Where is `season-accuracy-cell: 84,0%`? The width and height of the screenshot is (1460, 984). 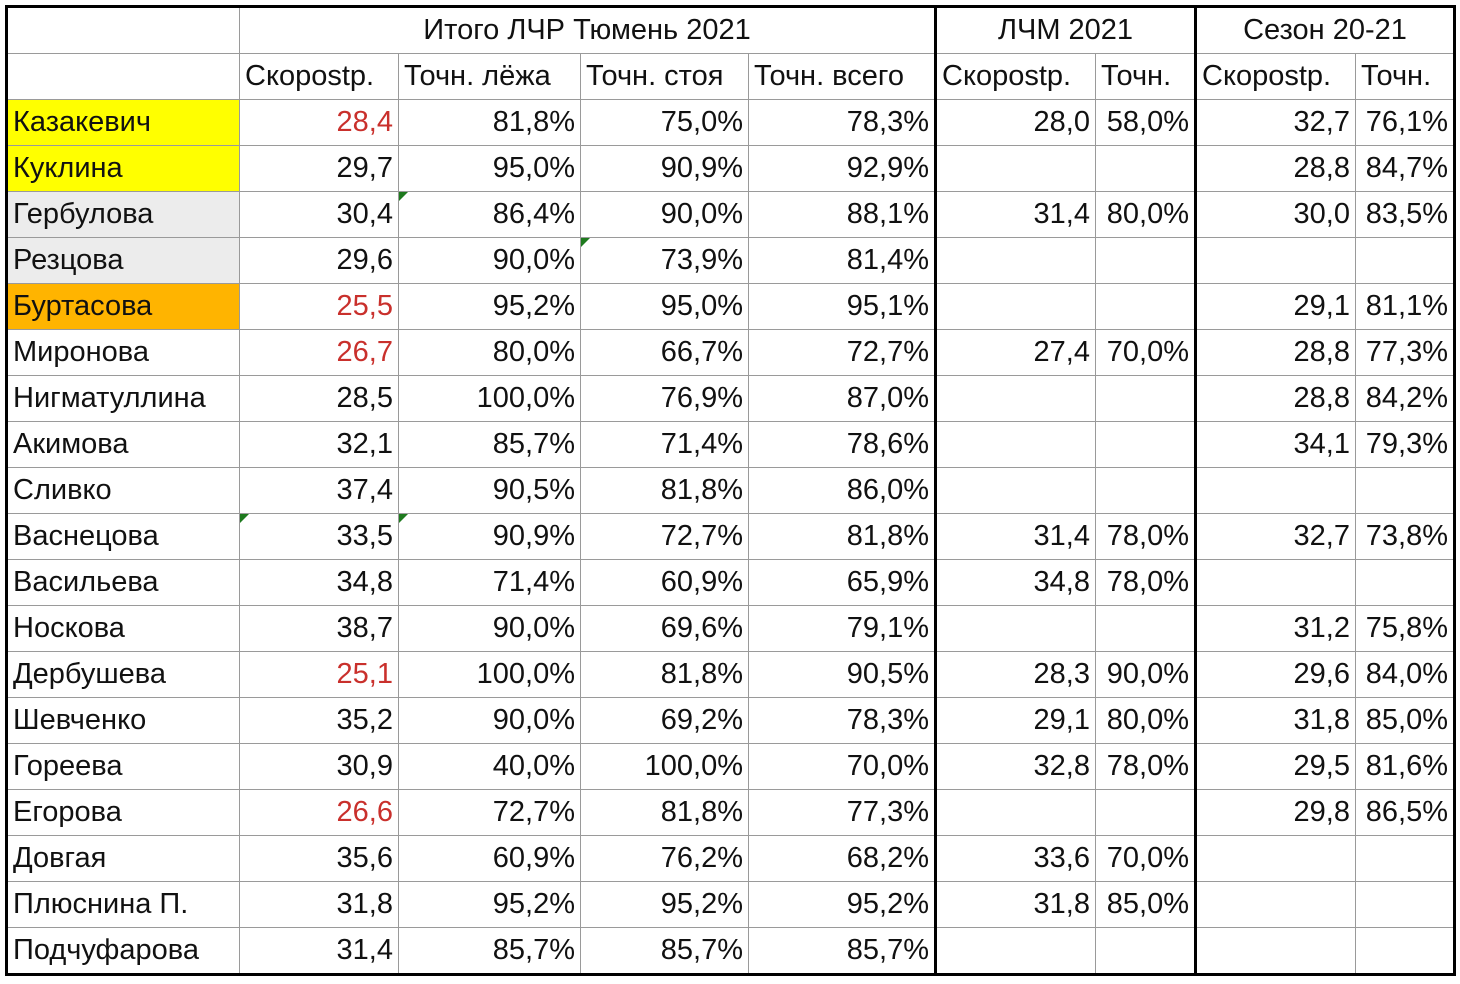
season-accuracy-cell: 84,0% is located at coordinates (1405, 674).